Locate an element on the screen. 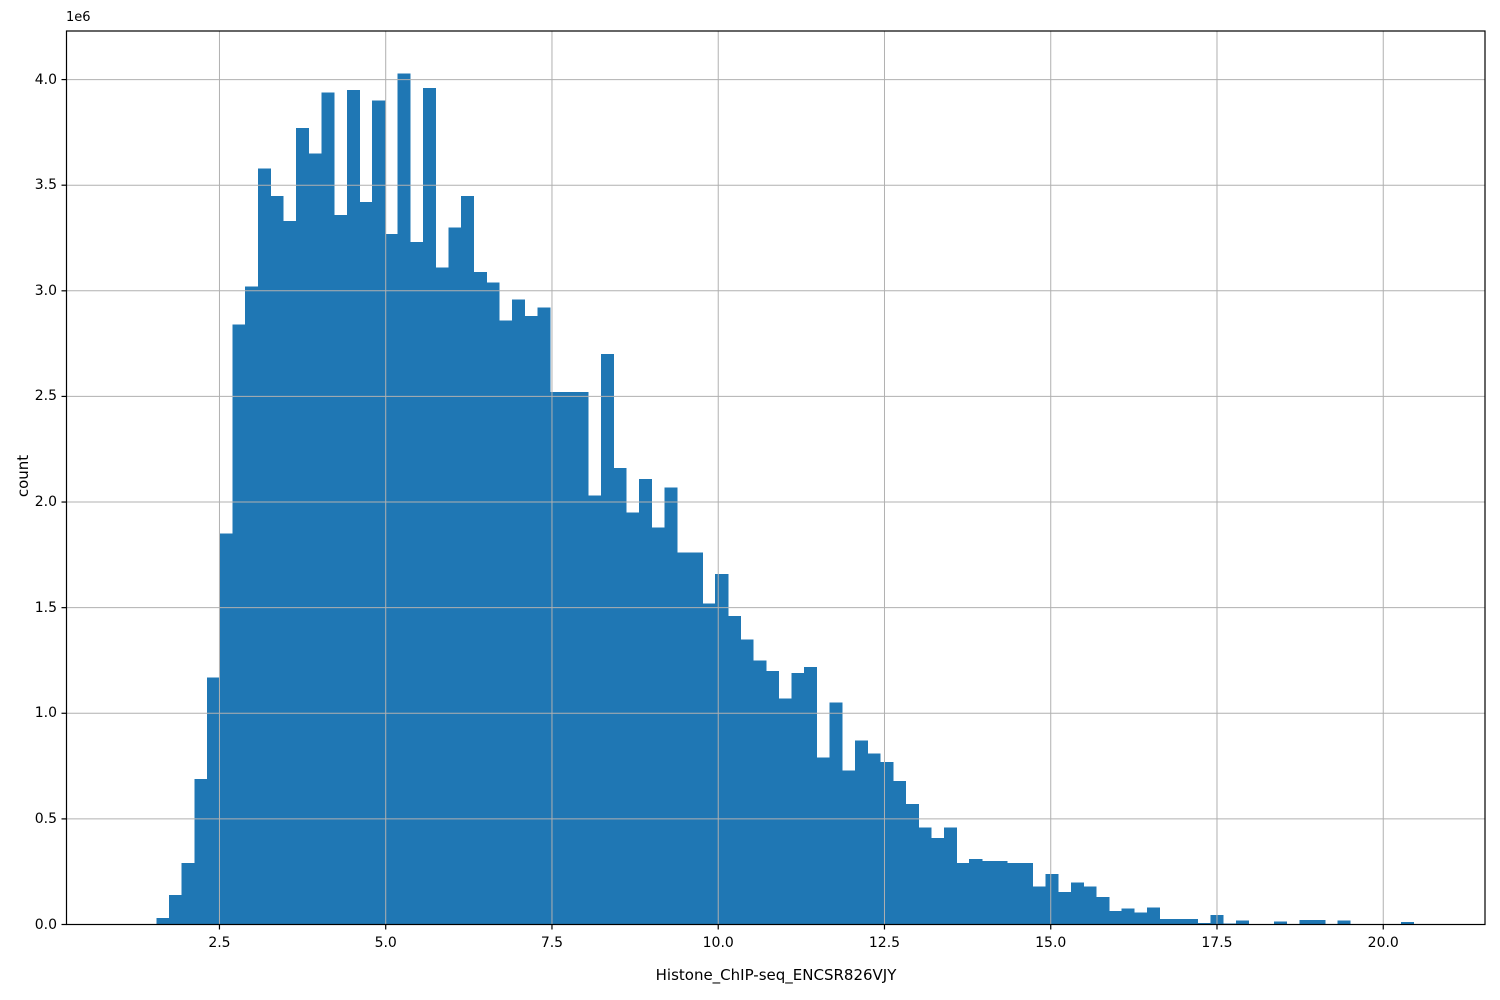 The width and height of the screenshot is (1500, 1000). y-tick-label: 4.0 is located at coordinates (45, 79).